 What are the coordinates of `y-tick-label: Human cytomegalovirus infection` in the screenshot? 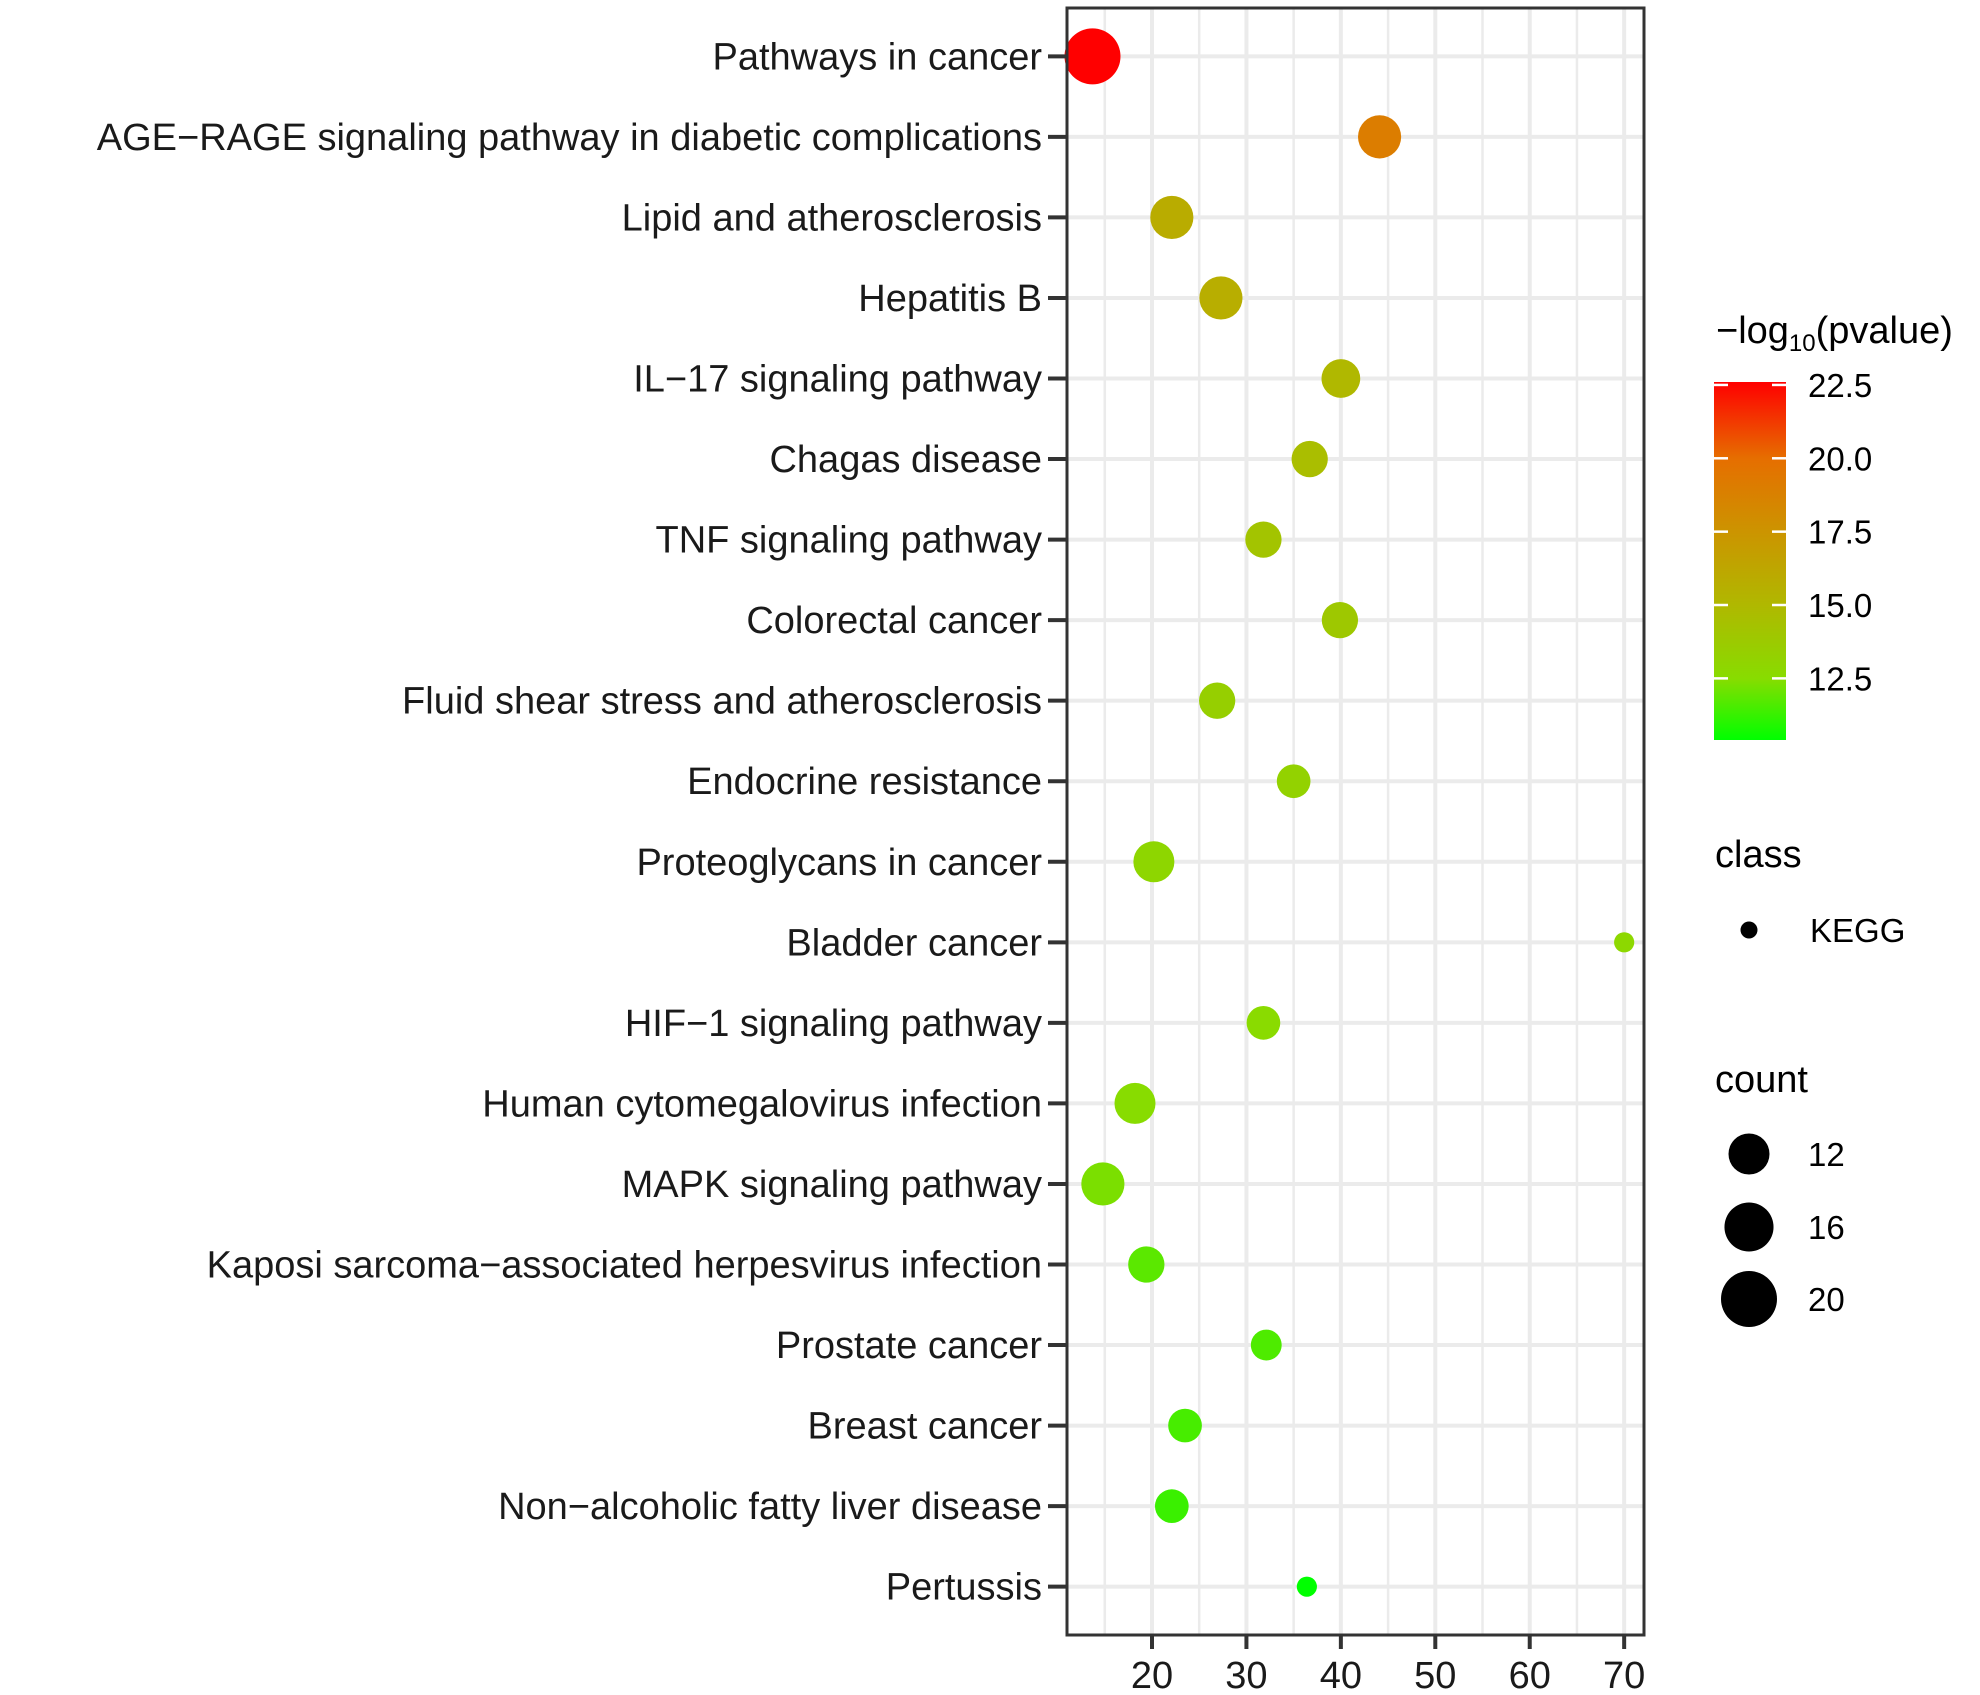 It's located at (762, 1104).